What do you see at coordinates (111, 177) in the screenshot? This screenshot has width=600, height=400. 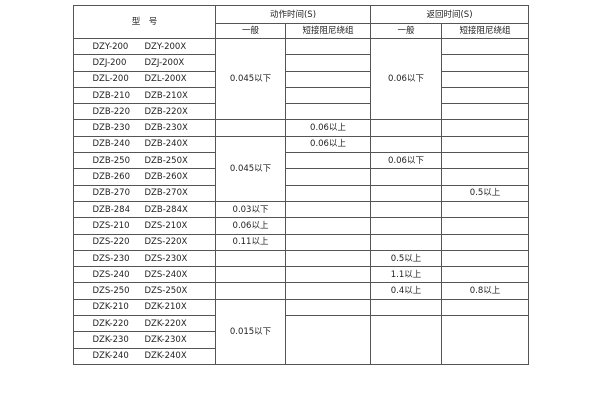 I see `model-a: DZB-260` at bounding box center [111, 177].